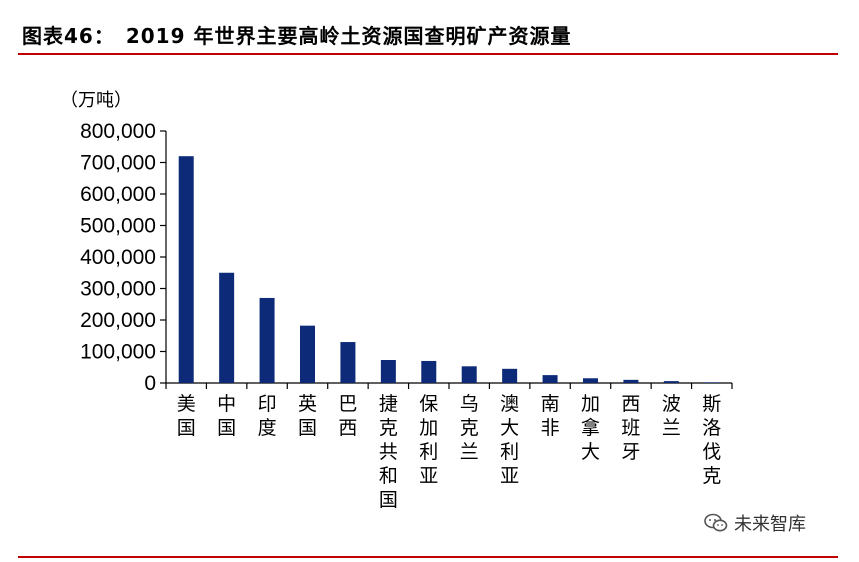 The width and height of the screenshot is (859, 562). Describe the element at coordinates (590, 428) in the screenshot. I see `x-tick-label: 加拿大` at that location.